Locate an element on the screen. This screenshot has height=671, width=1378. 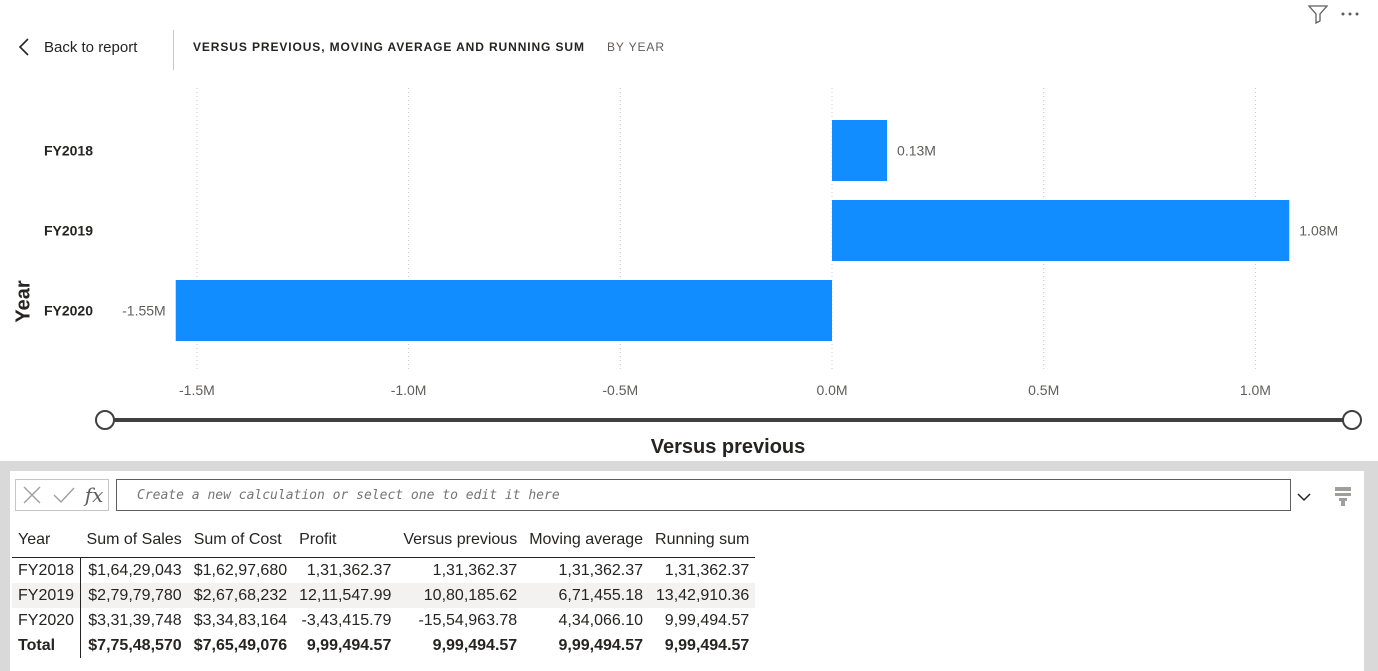
table-cell: $2,79,79,780 is located at coordinates (135, 595).